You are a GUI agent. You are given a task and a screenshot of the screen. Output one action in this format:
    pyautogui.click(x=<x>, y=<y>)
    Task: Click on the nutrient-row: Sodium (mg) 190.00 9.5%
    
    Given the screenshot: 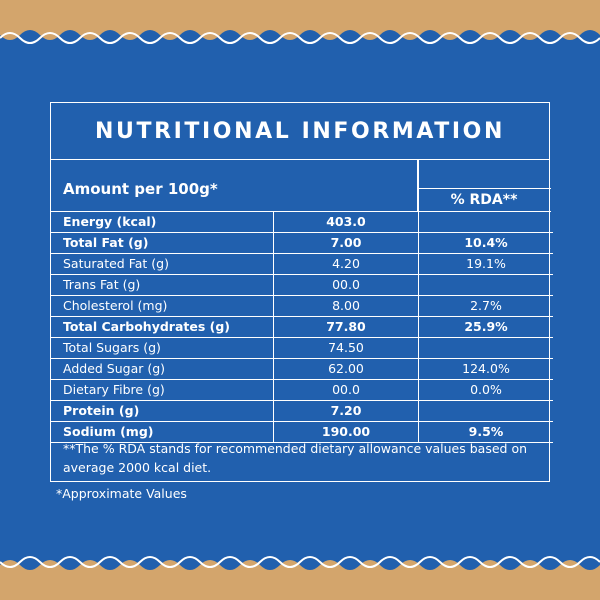 What is the action you would take?
    pyautogui.click(x=302, y=432)
    